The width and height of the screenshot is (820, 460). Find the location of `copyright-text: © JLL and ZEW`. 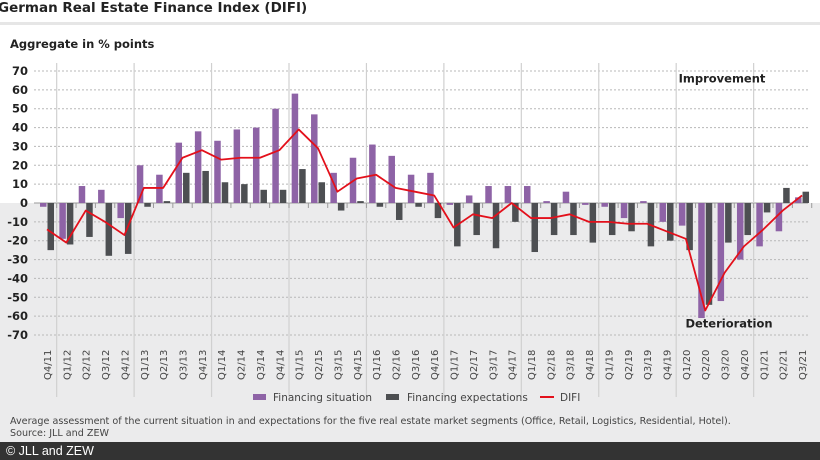

copyright-text: © JLL and ZEW is located at coordinates (50, 451).